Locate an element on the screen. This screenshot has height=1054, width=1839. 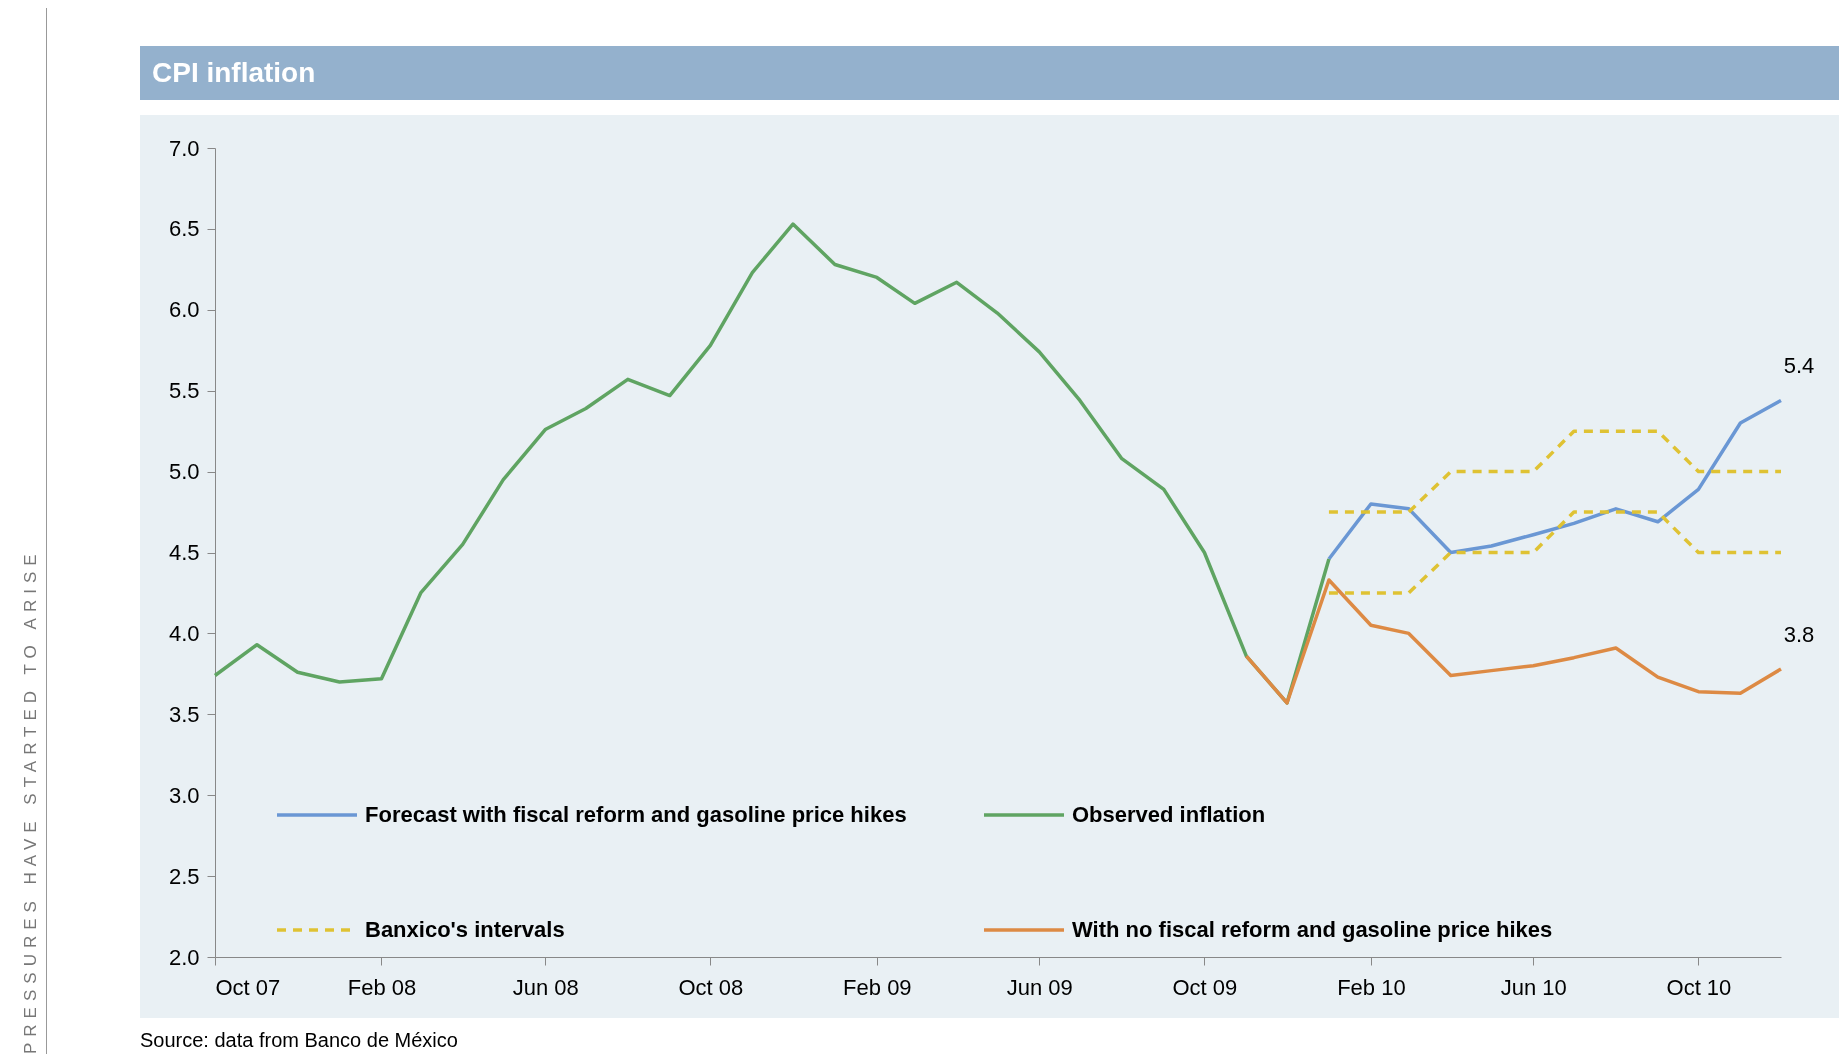
y-tick-label: 5.0 is located at coordinates (184, 472).